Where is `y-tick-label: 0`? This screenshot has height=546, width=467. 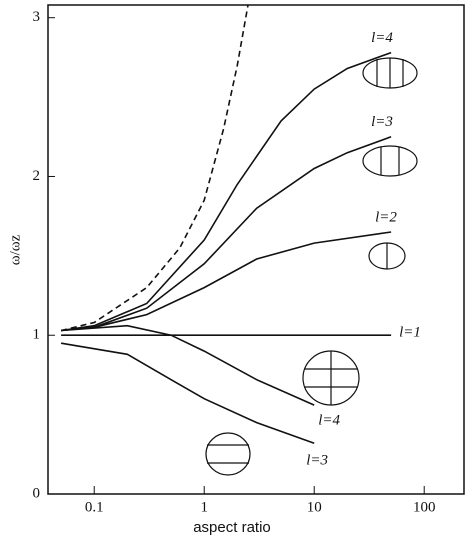 y-tick-label: 0 is located at coordinates (37, 493).